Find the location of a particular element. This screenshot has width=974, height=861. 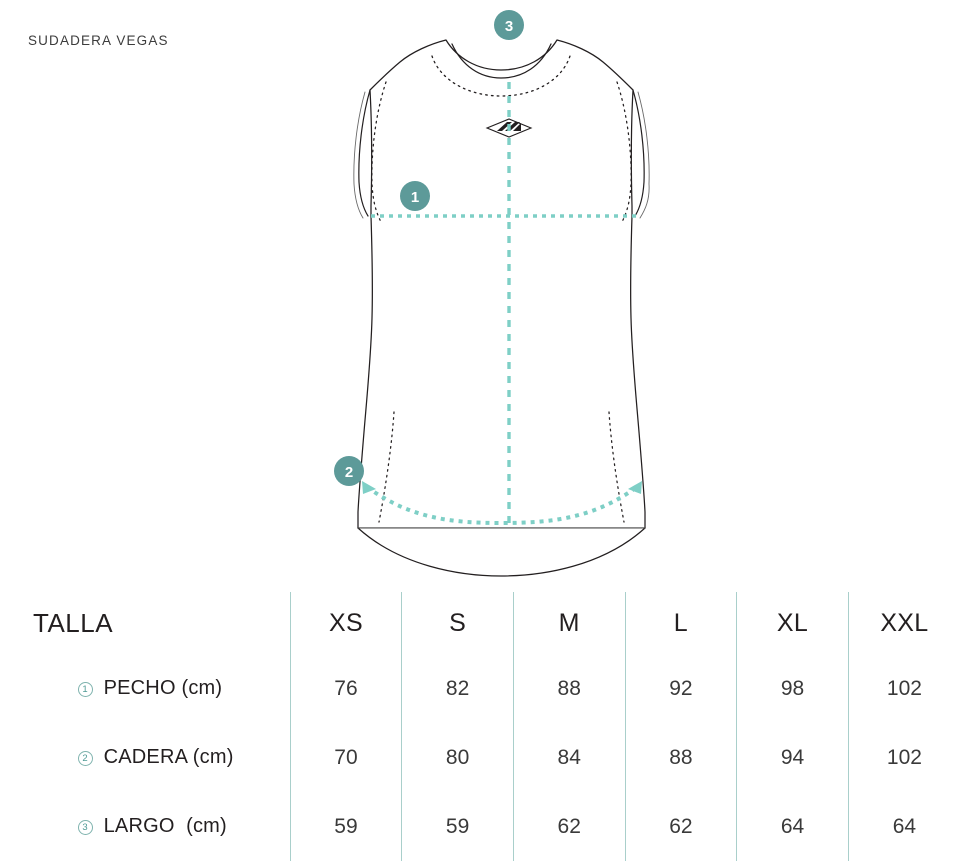

cell-largo-xs: 59 is located at coordinates (345, 826).